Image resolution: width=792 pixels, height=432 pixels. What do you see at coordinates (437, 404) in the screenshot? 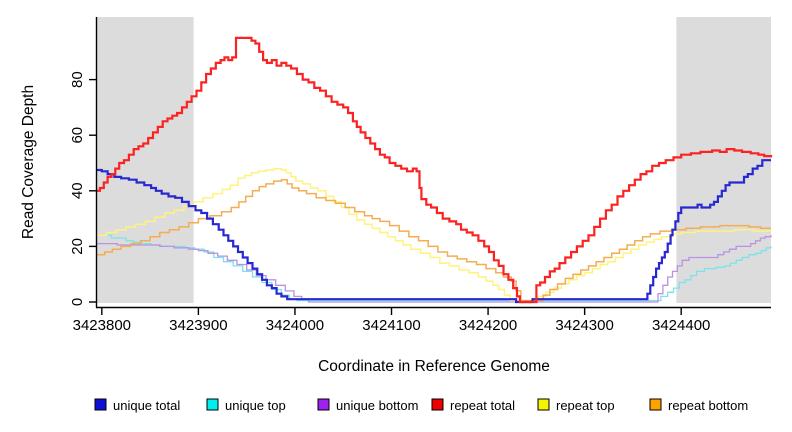
I see `legend-swatch-repeat-total` at bounding box center [437, 404].